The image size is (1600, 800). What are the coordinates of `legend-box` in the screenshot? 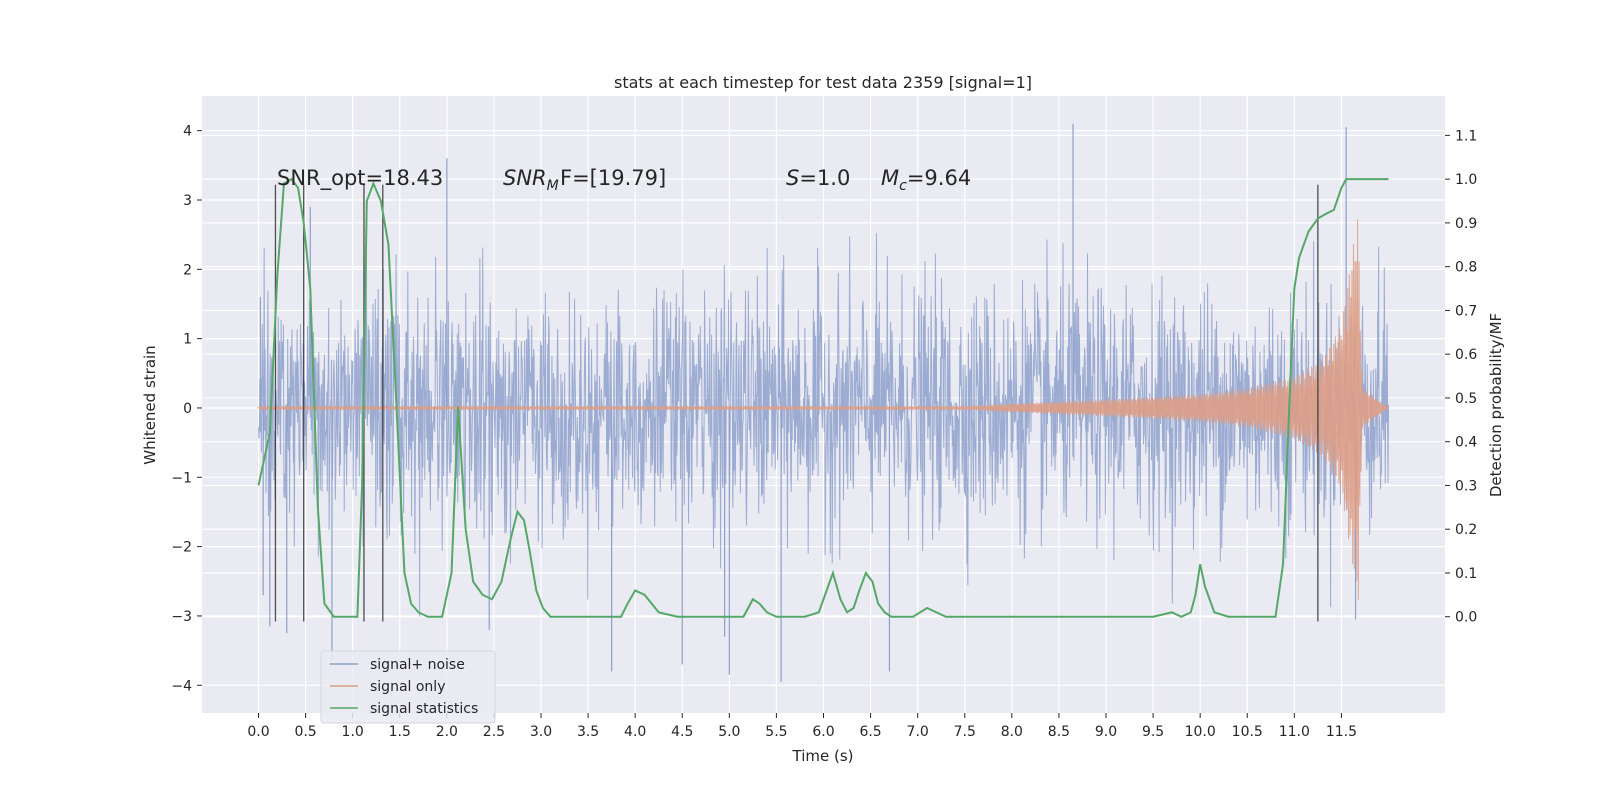 It's located at (408, 687).